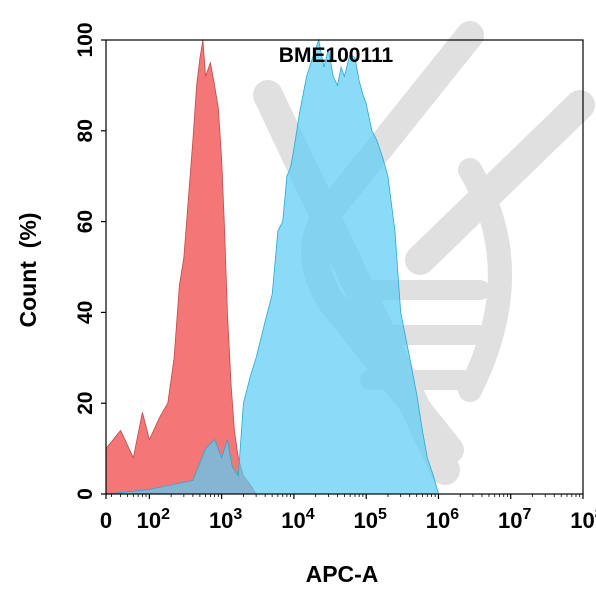 The image size is (596, 600). Describe the element at coordinates (85, 494) in the screenshot. I see `y-tick-label: 0` at that location.